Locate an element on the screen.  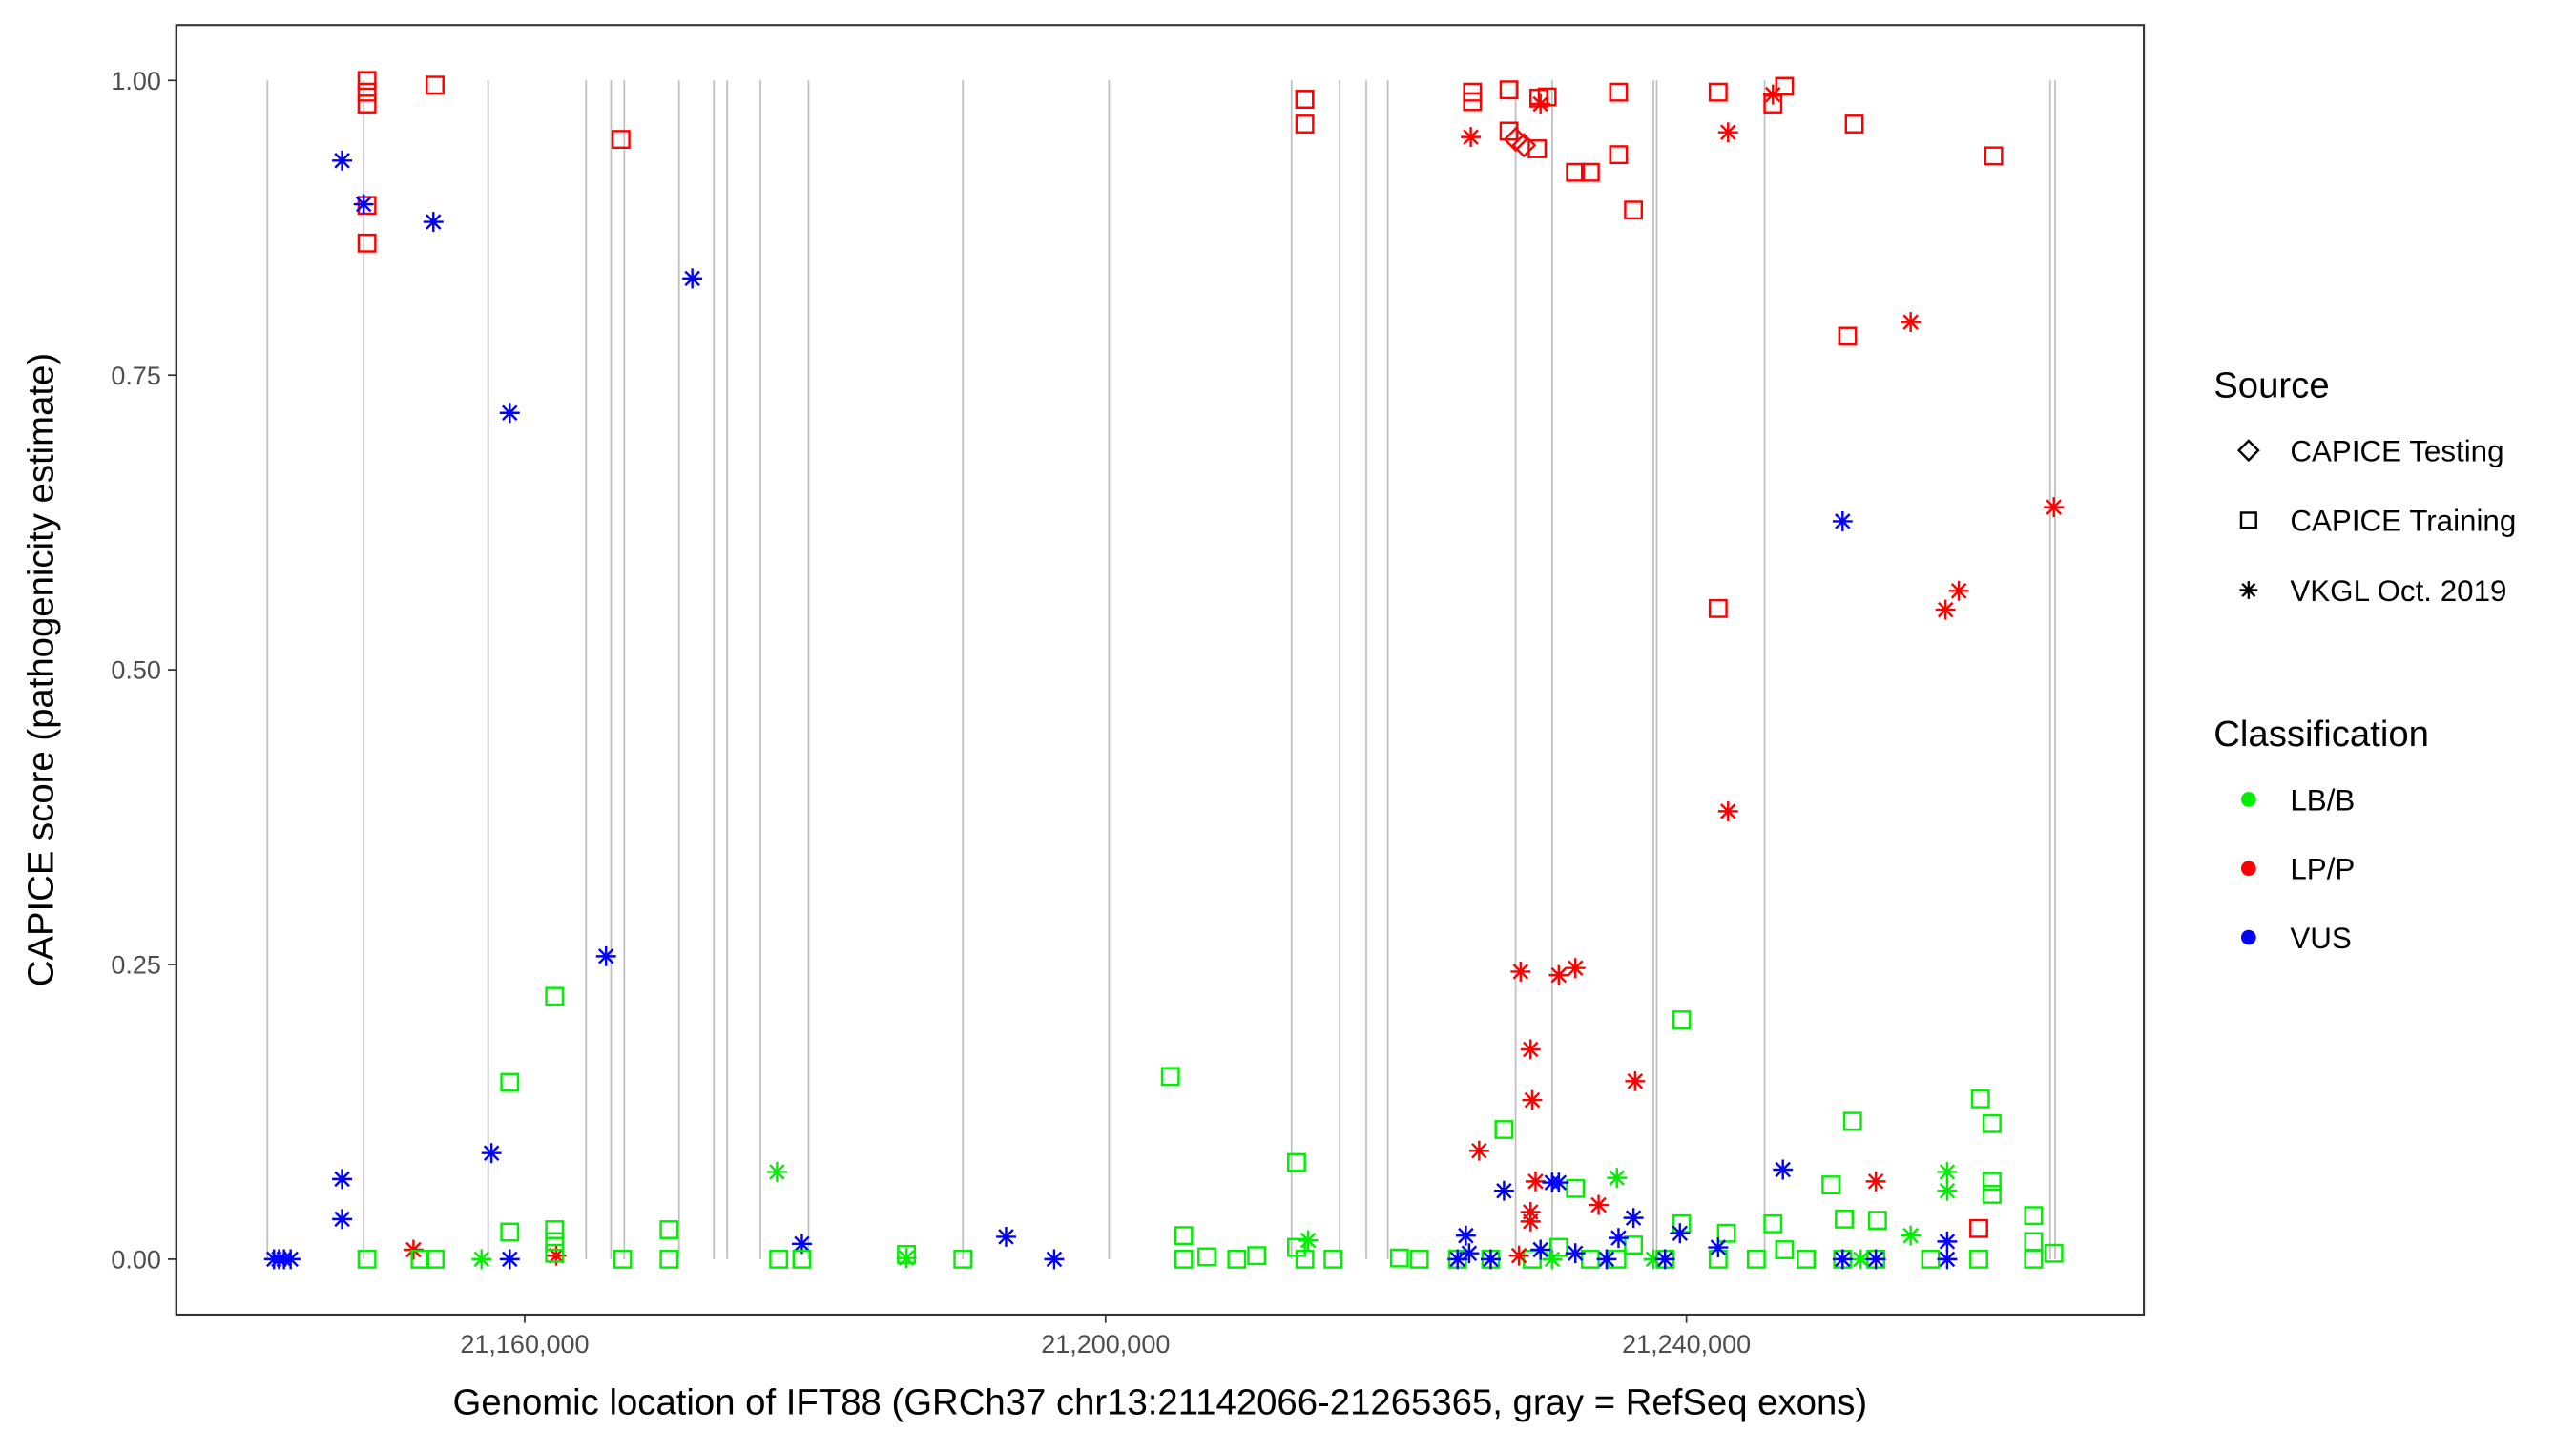
y-axis: 0.00 0.25 0.50 0.75 1.00 is located at coordinates (144, 670).